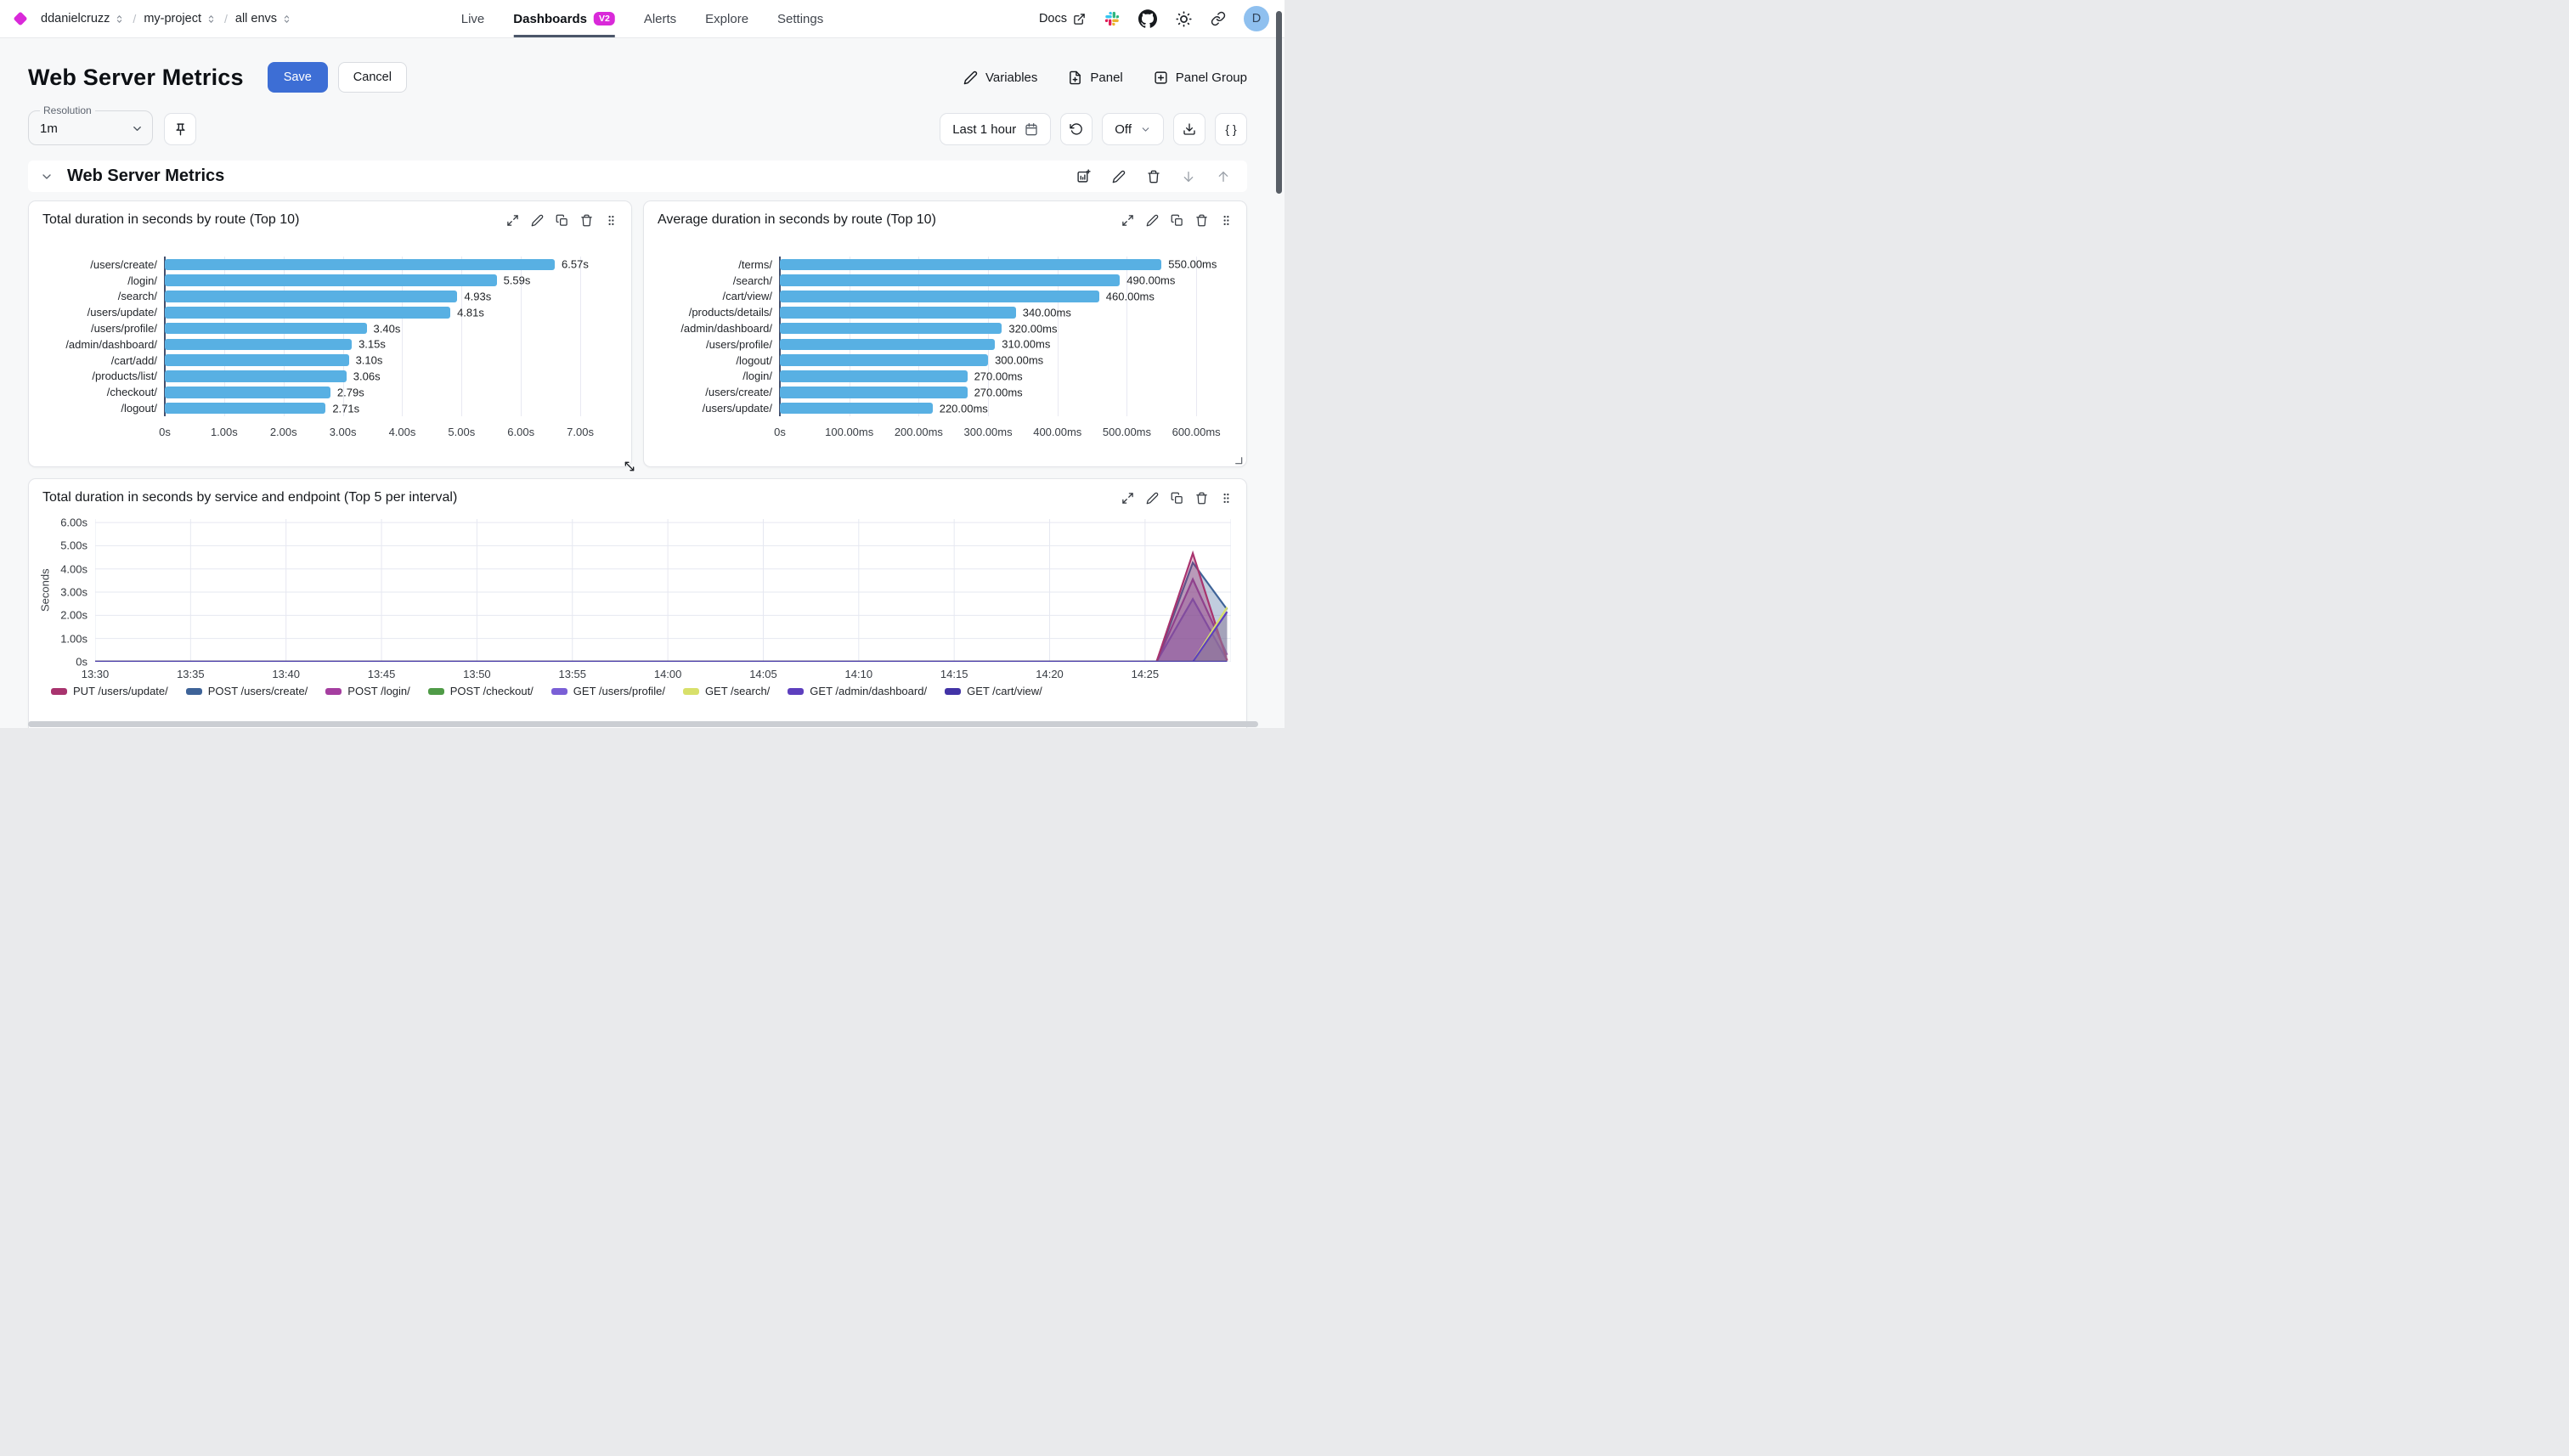 This screenshot has height=1456, width=2569. What do you see at coordinates (663, 591) in the screenshot?
I see `timeseries-plot` at bounding box center [663, 591].